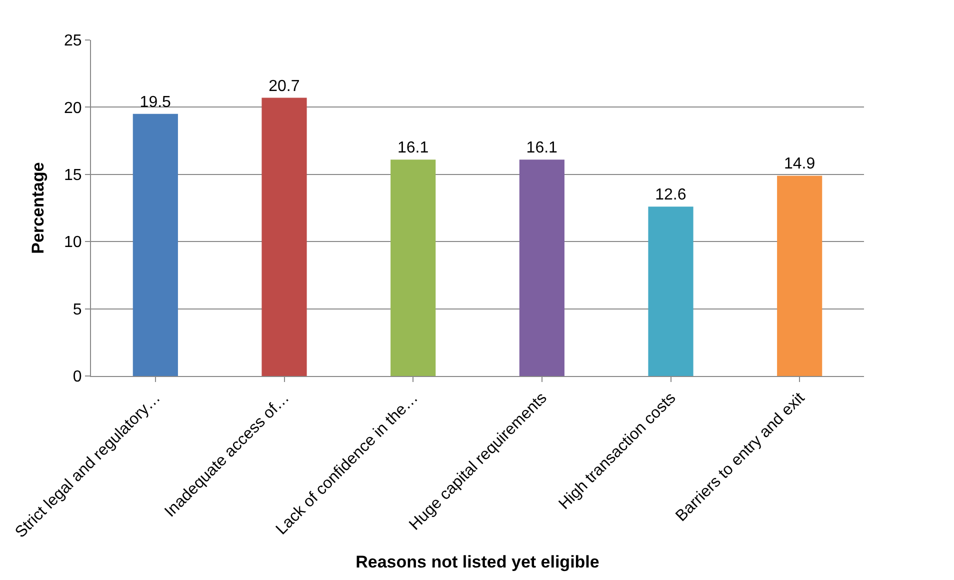  I want to click on y-tick-label: 5, so click(77, 309).